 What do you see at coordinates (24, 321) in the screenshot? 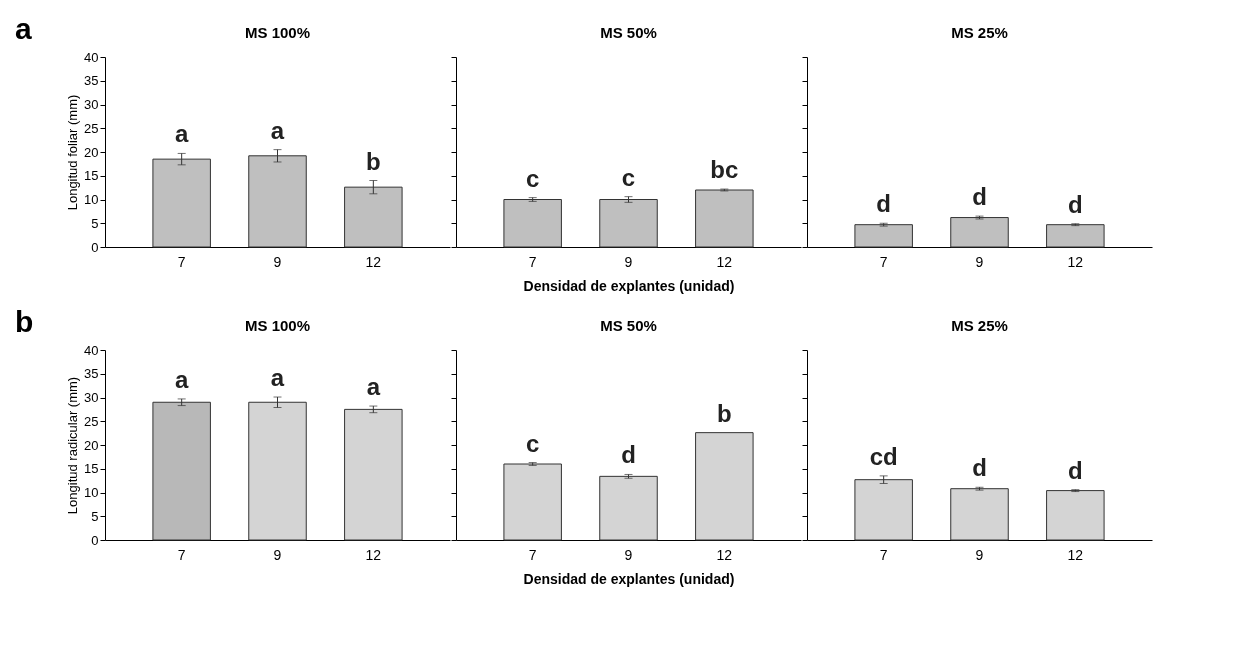
I see `text: b` at bounding box center [24, 321].